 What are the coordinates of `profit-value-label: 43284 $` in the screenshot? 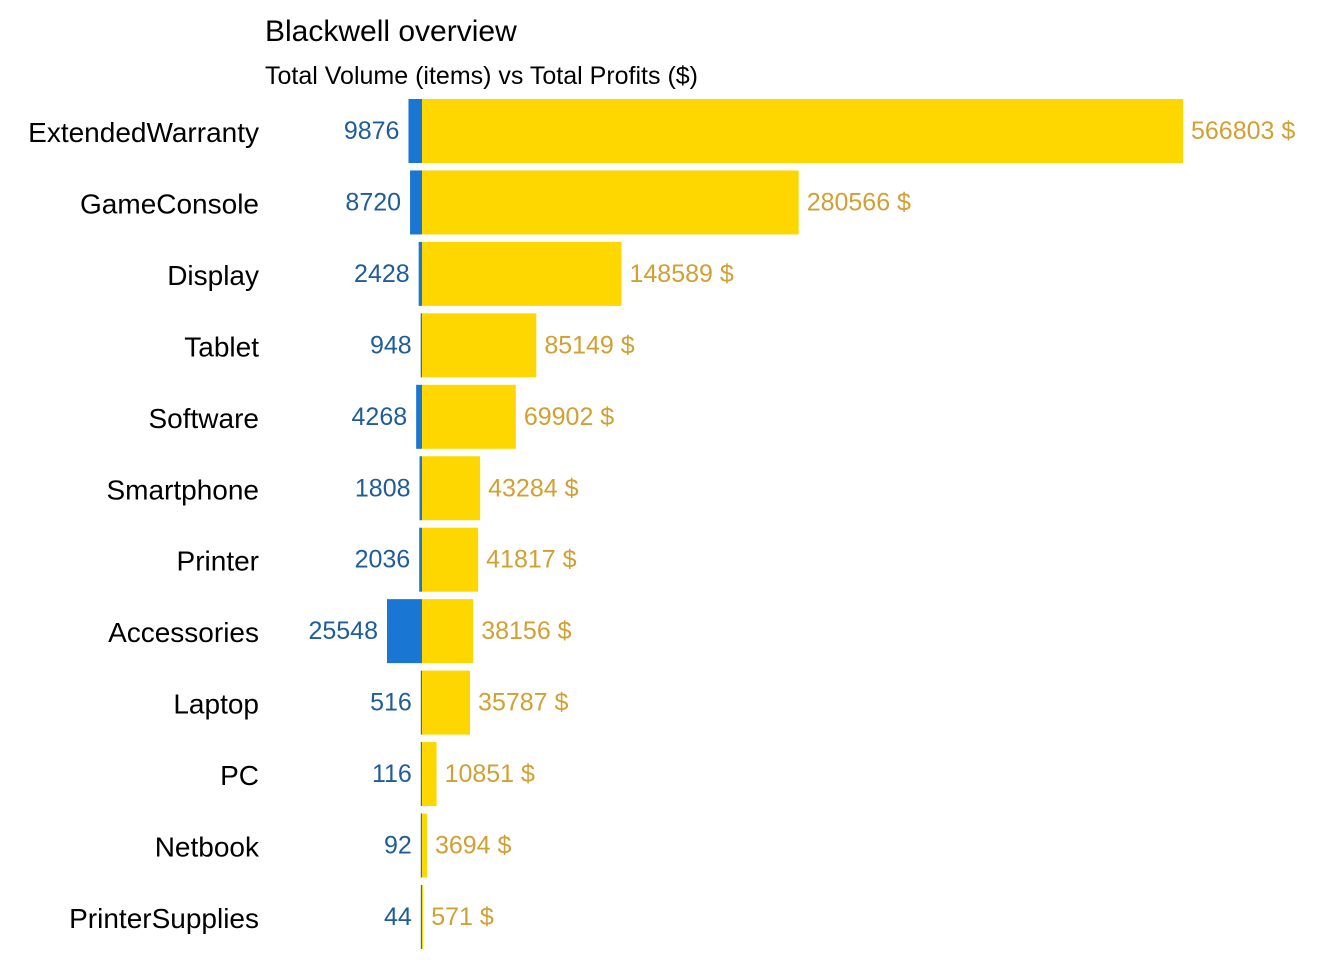 It's located at (533, 488).